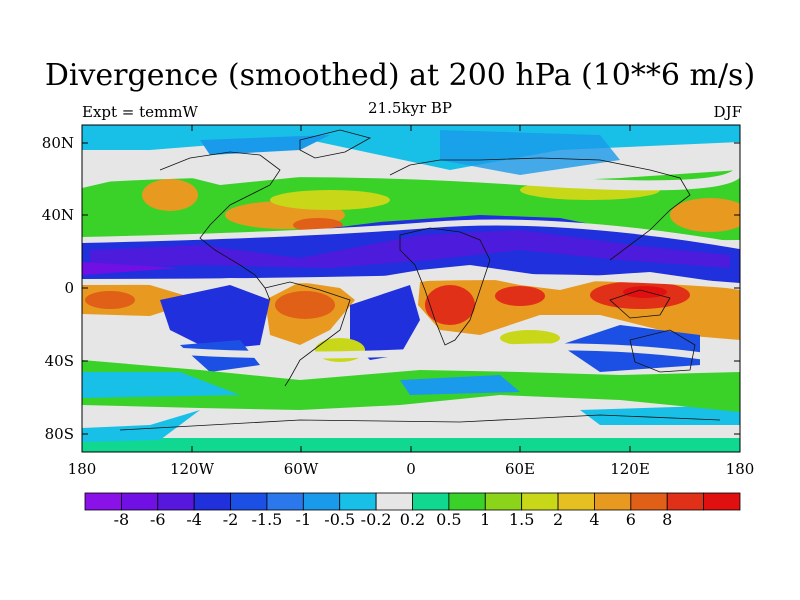  I want to click on y-tick-label: 80S, so click(59, 434).